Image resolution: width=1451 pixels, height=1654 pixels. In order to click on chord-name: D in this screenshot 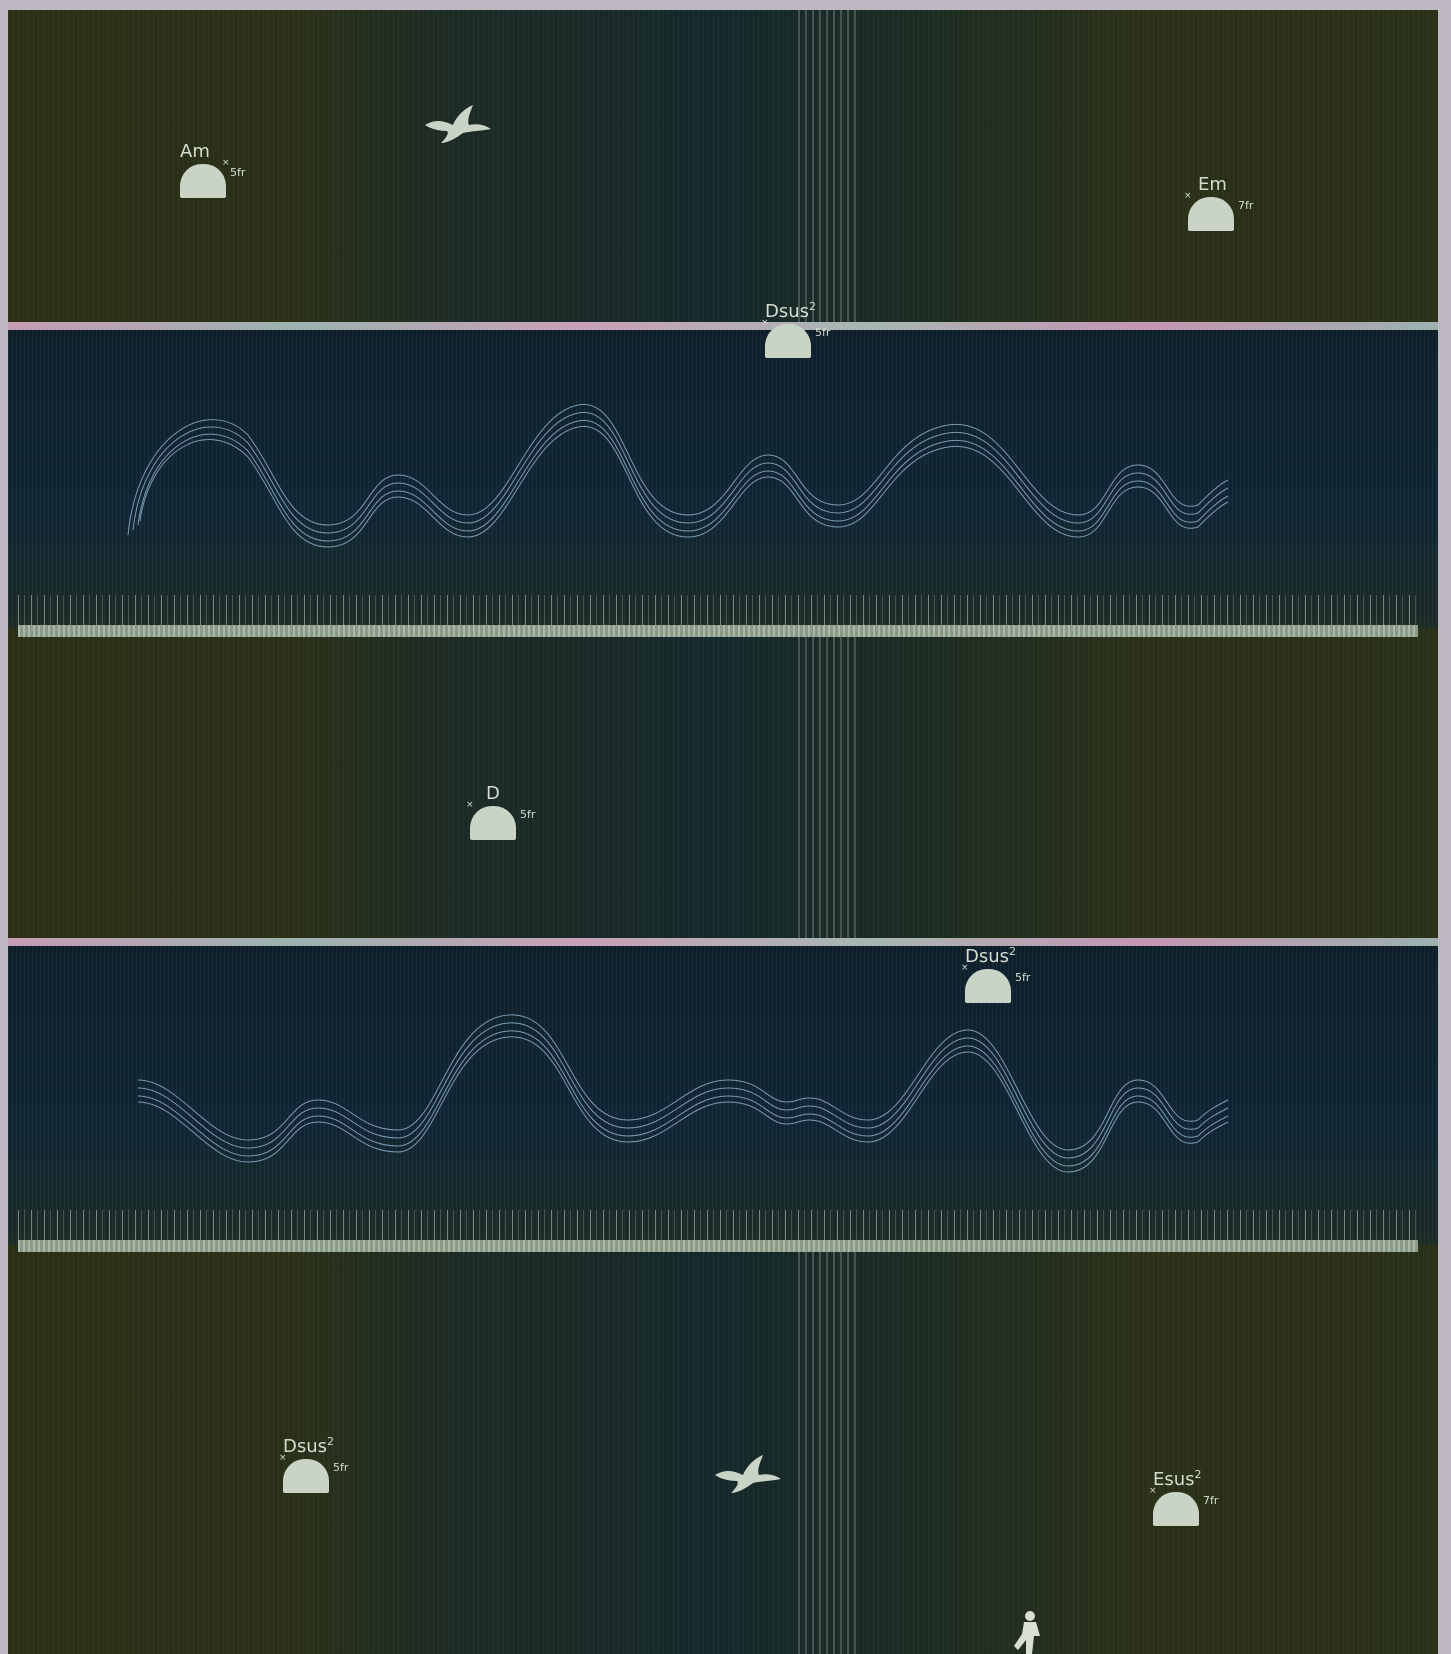, I will do `click(493, 793)`.